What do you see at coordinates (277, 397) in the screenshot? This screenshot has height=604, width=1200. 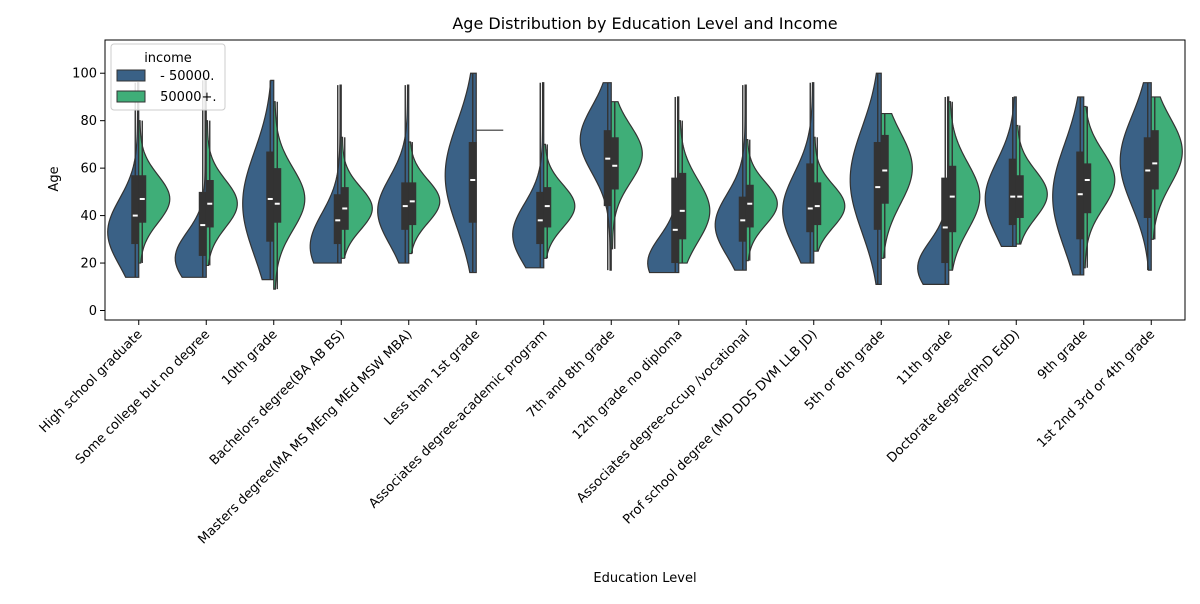 I see `x-tick-label: Bachelors degree(BA AB BS)` at bounding box center [277, 397].